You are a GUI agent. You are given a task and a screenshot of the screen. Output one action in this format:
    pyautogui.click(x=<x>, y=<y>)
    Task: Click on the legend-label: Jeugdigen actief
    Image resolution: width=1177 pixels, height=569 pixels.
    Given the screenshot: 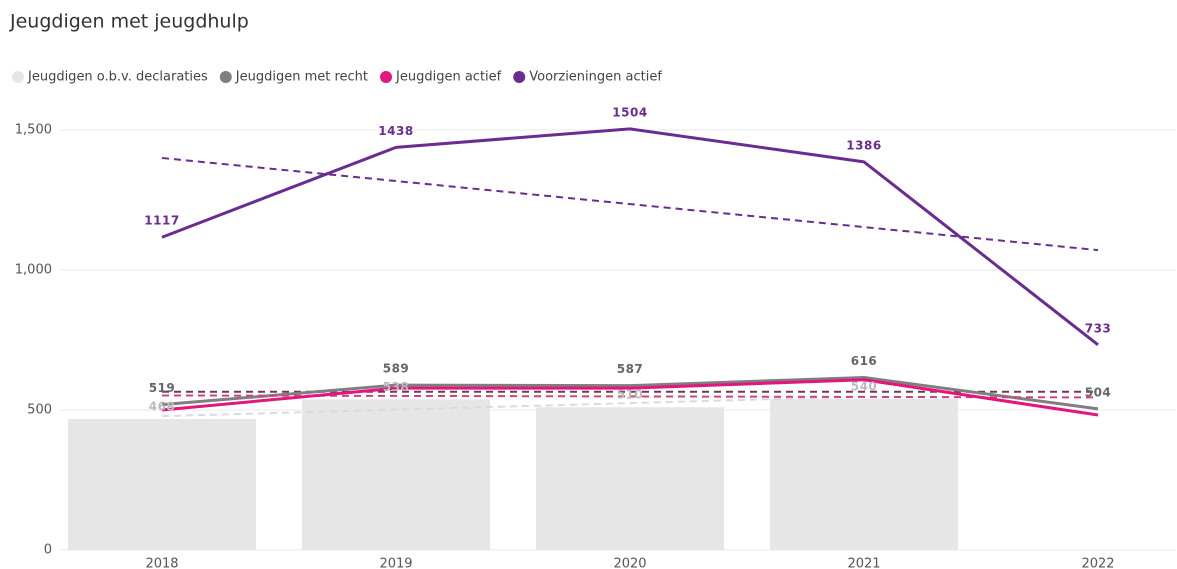 What is the action you would take?
    pyautogui.click(x=448, y=77)
    